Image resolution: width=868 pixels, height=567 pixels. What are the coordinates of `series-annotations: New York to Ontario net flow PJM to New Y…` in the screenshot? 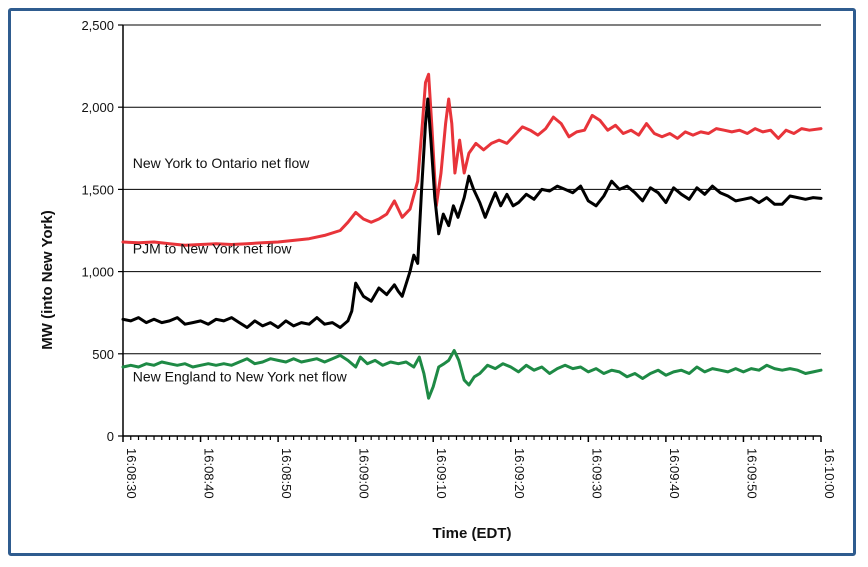 It's located at (240, 270).